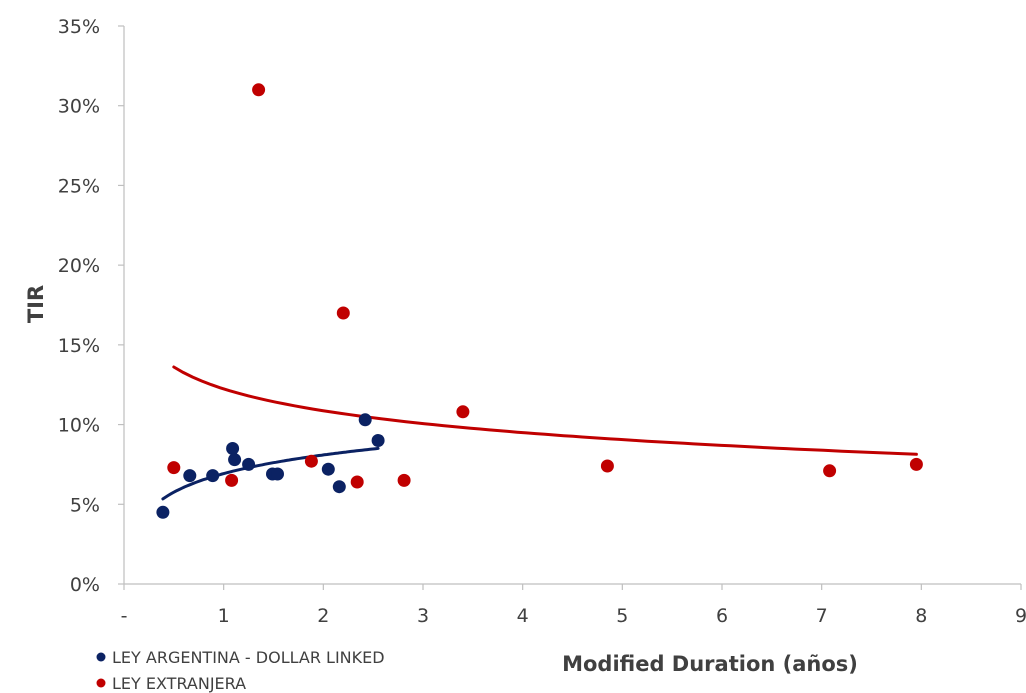 The image size is (1026, 693). I want to click on y-tick-label: 0%, so click(85, 585).